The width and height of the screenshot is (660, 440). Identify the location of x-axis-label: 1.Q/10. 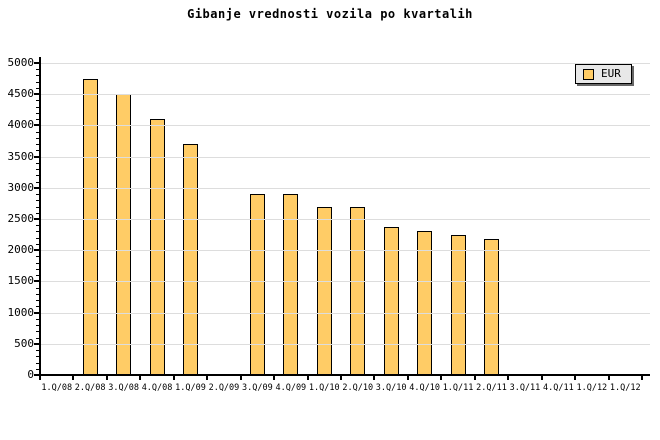
(324, 388).